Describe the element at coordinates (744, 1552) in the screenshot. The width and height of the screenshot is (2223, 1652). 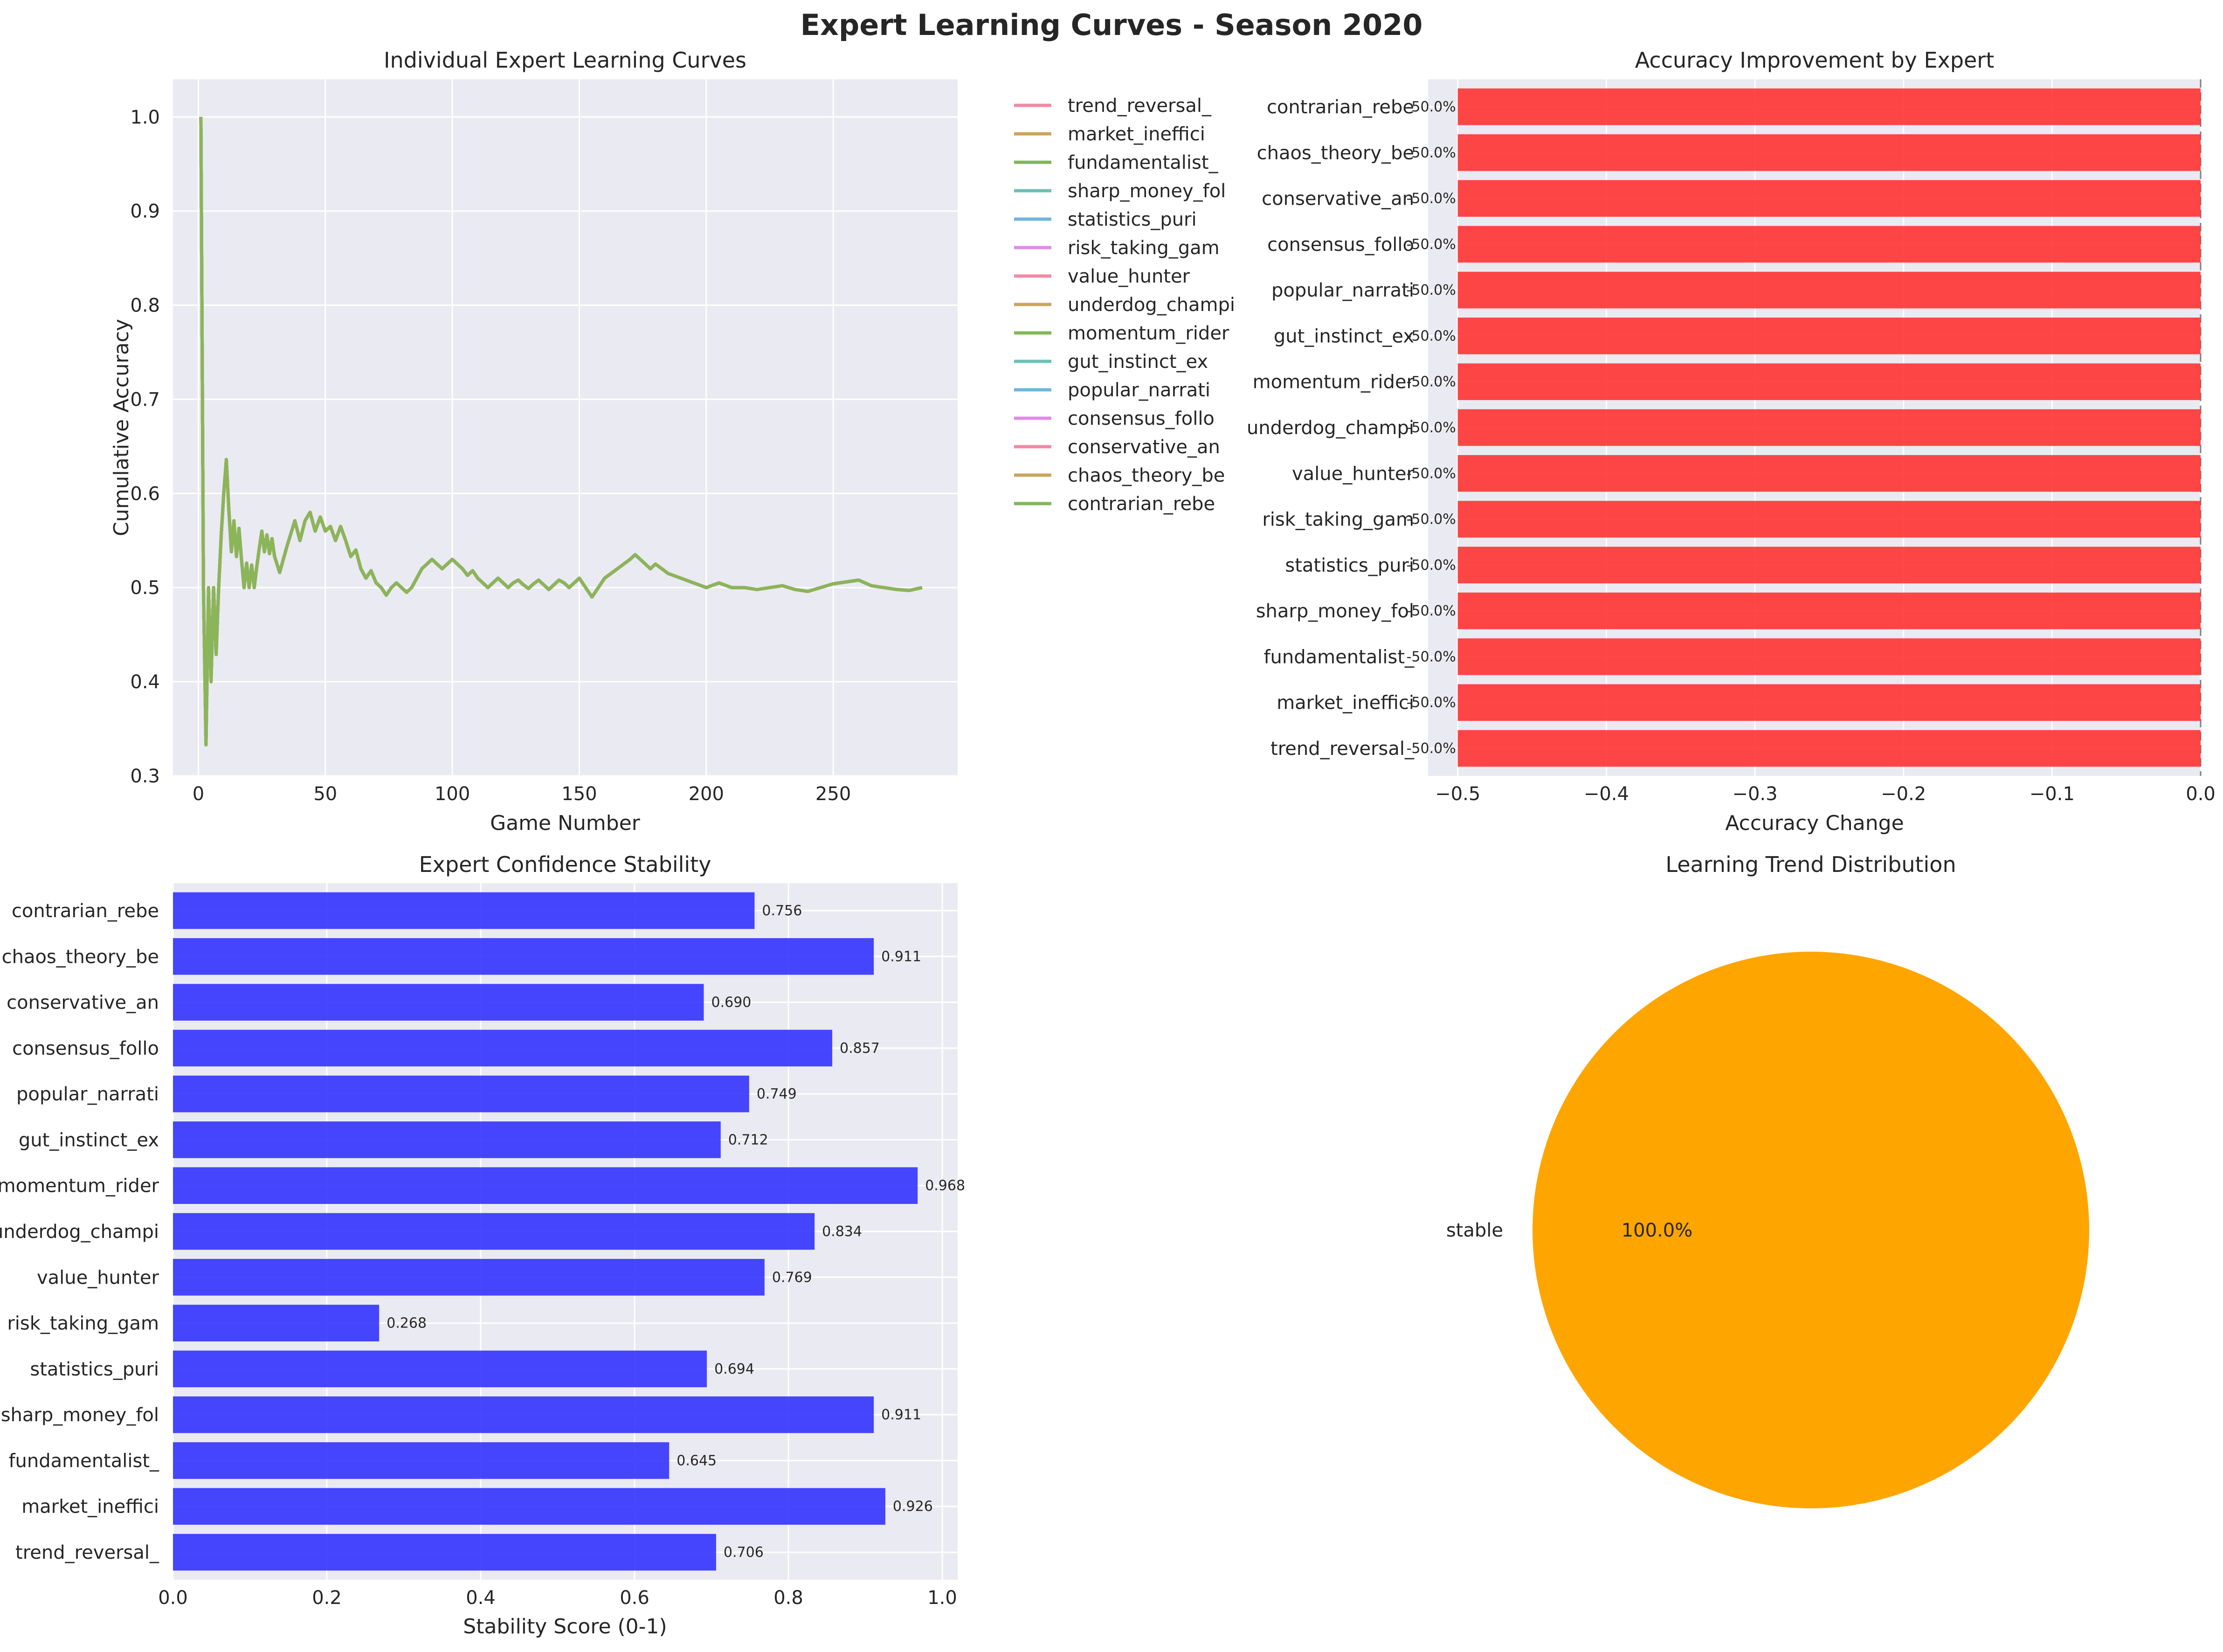
I see `data-label: 0.706` at that location.